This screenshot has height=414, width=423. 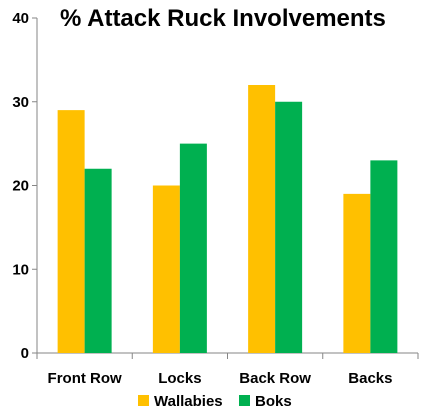 What do you see at coordinates (223, 18) in the screenshot?
I see `chart-title: % Attack Ruck Involvements` at bounding box center [223, 18].